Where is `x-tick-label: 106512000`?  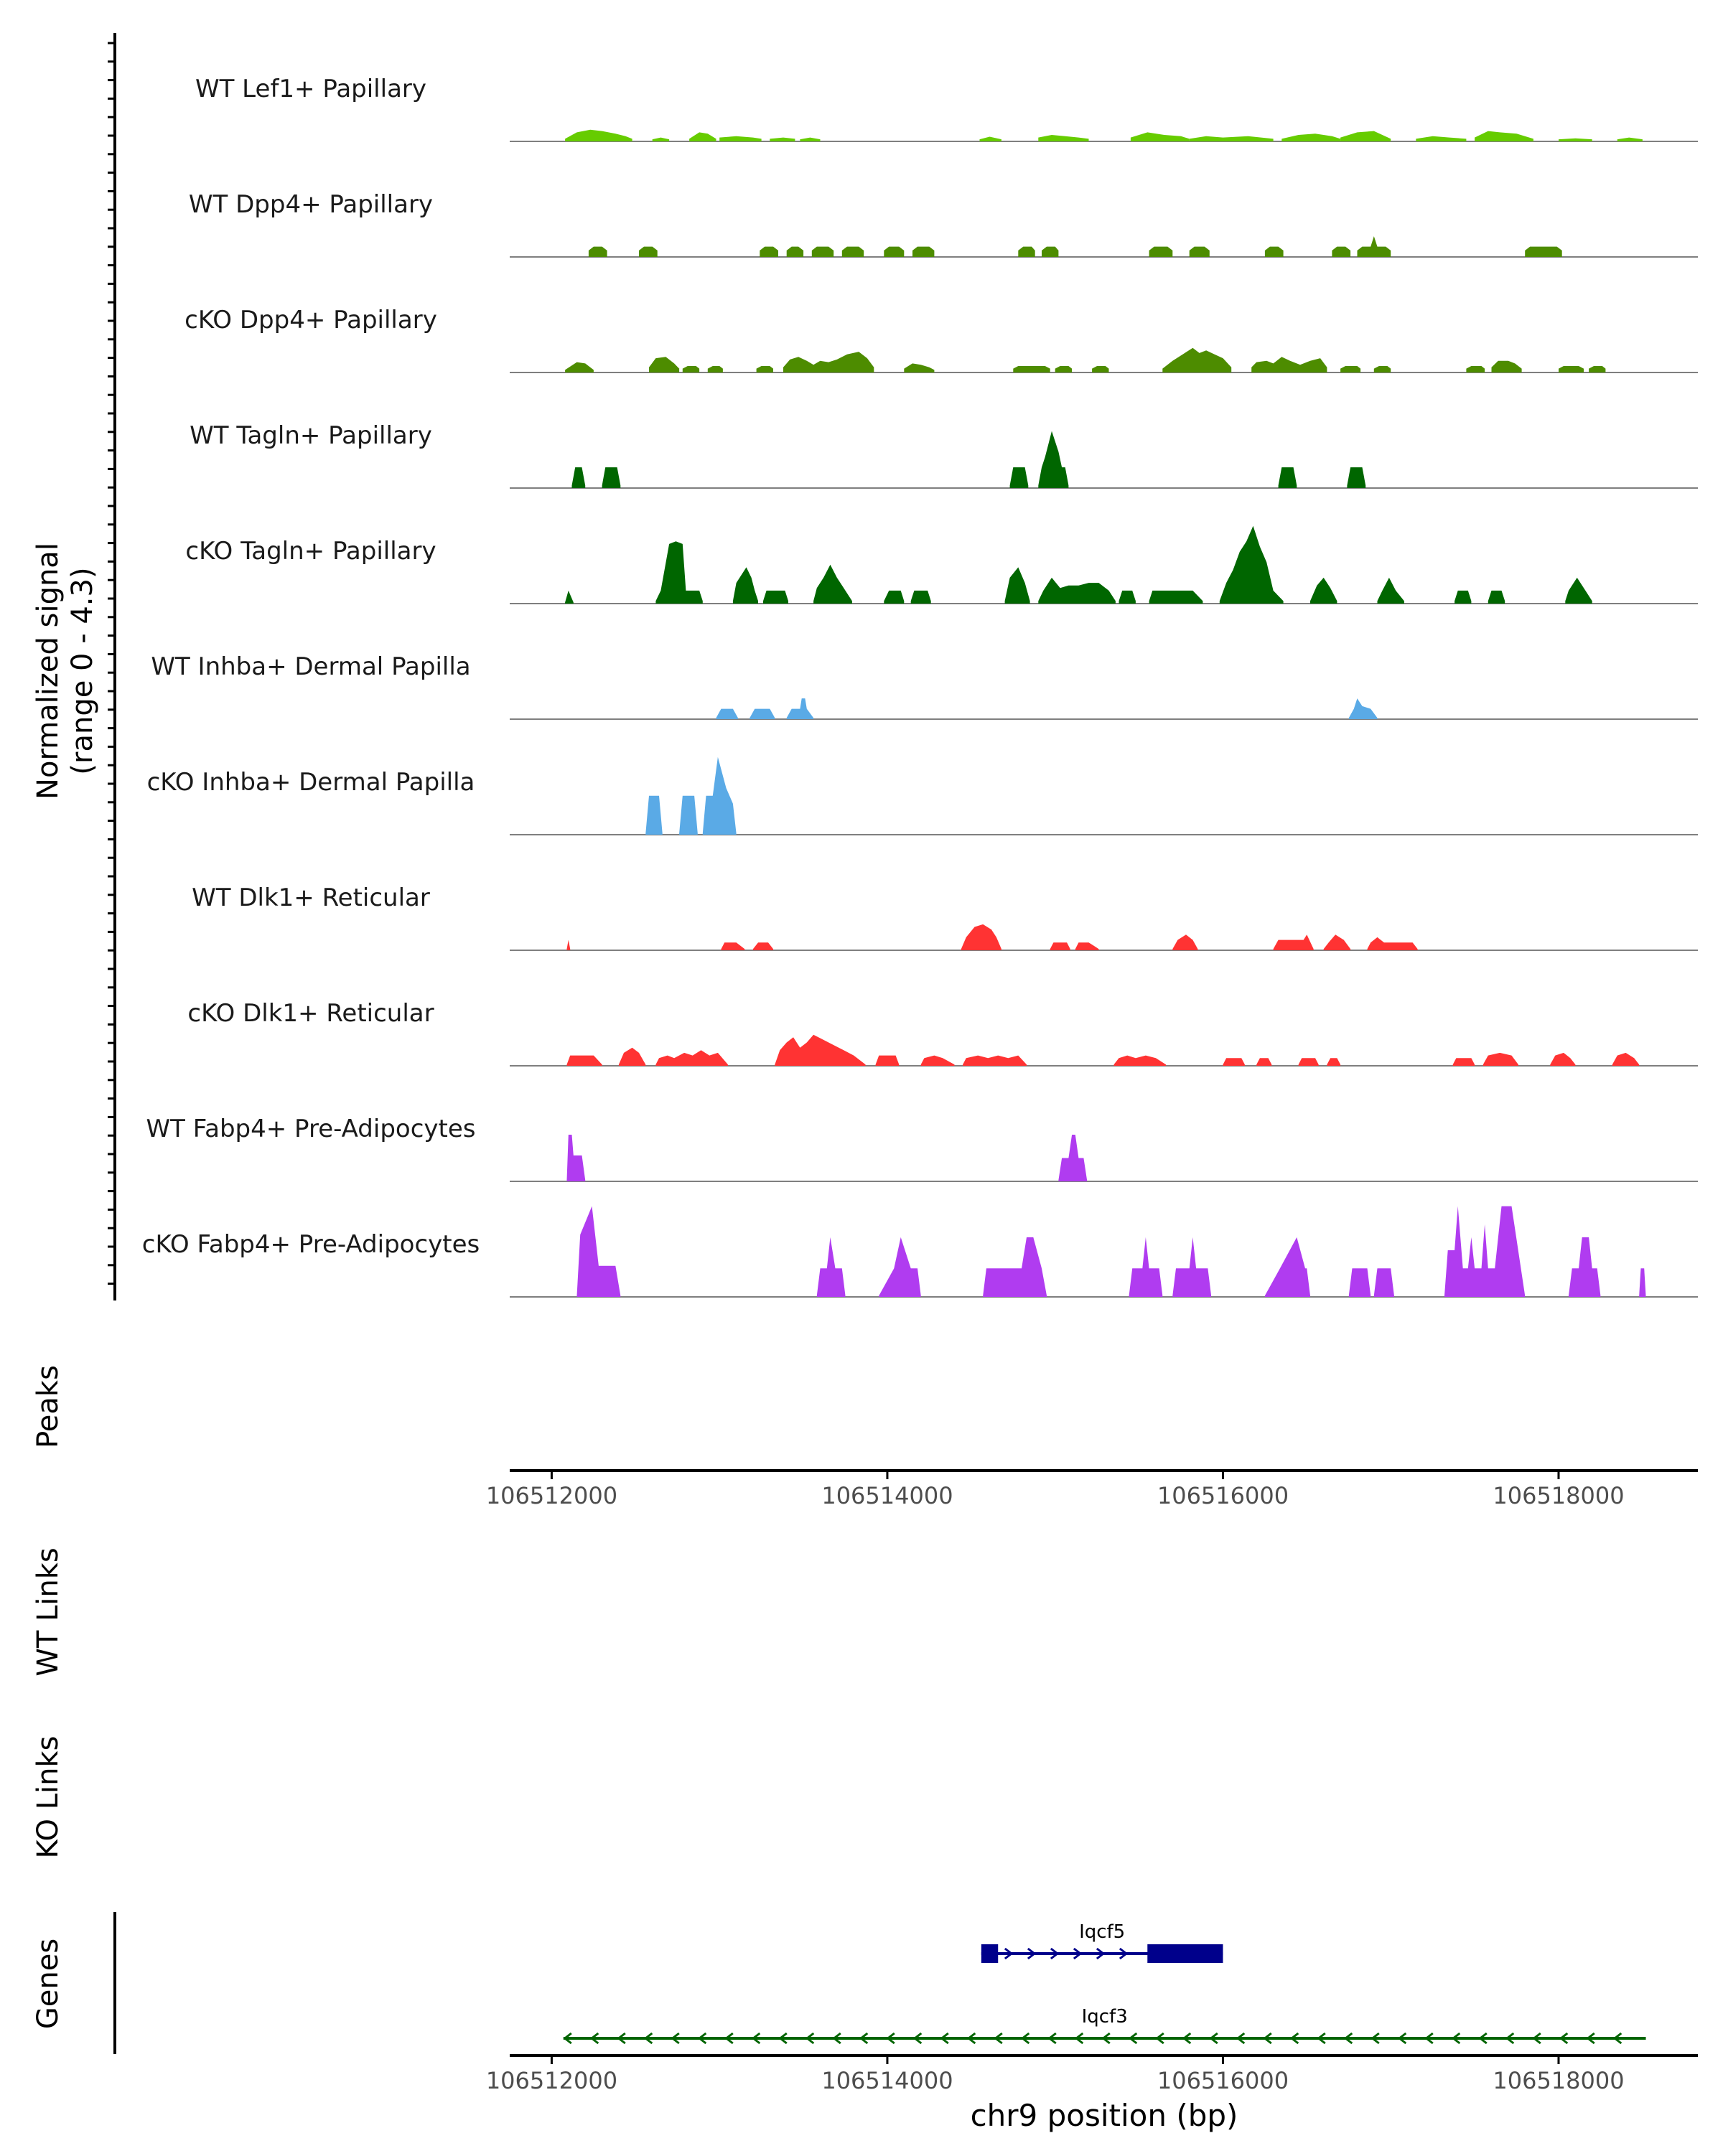 x-tick-label: 106512000 is located at coordinates (551, 1495).